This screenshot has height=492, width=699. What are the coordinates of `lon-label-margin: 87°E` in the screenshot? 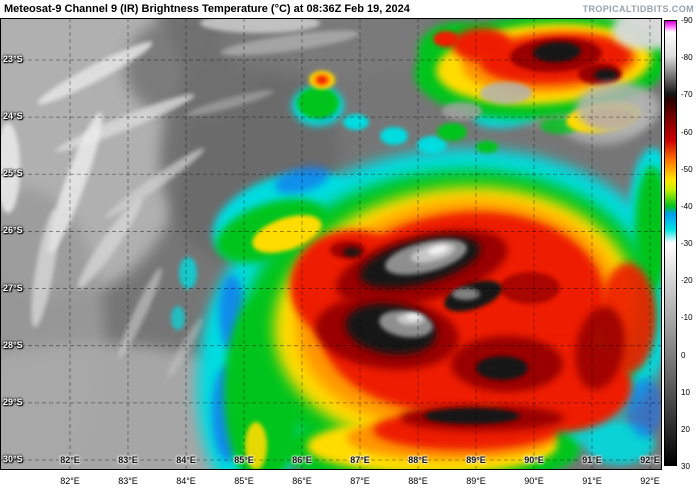 It's located at (360, 481).